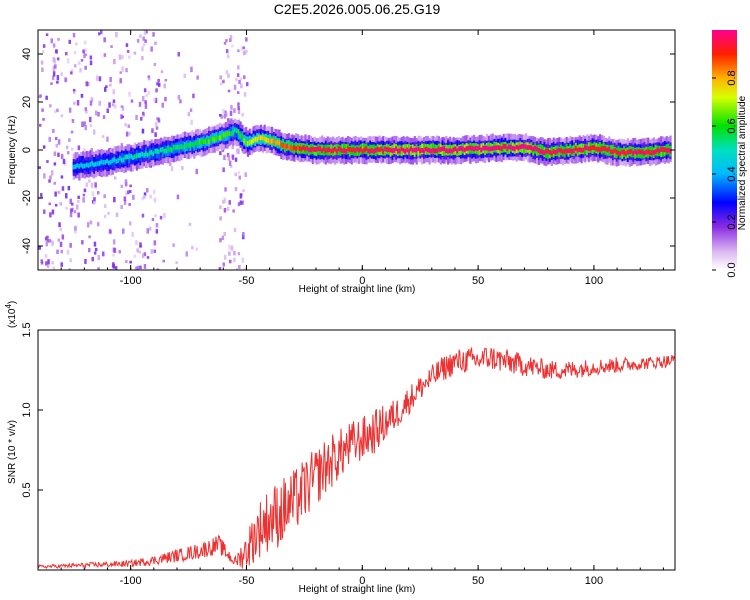  I want to click on x-tick-label: -100, so click(131, 581).